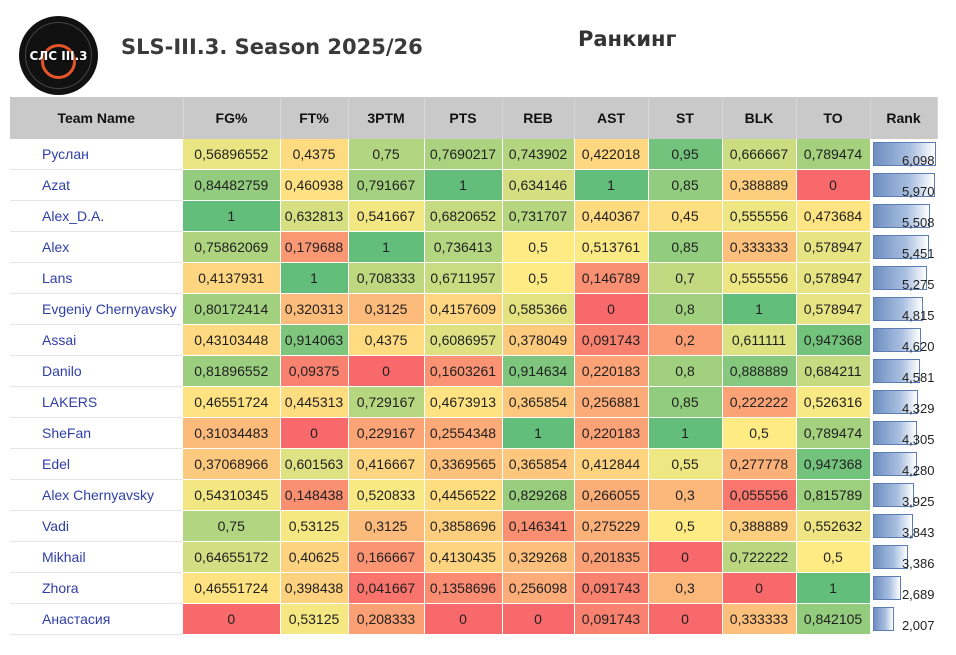 This screenshot has height=655, width=956. What do you see at coordinates (386, 433) in the screenshot?
I see `stat-cell-3ptm: 0,229167` at bounding box center [386, 433].